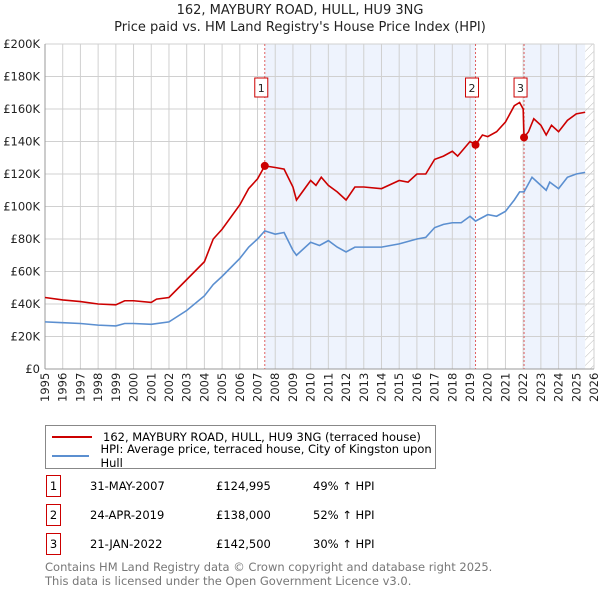 This screenshot has height=590, width=600. I want to click on y-tick-label: £80K, so click(26, 239).